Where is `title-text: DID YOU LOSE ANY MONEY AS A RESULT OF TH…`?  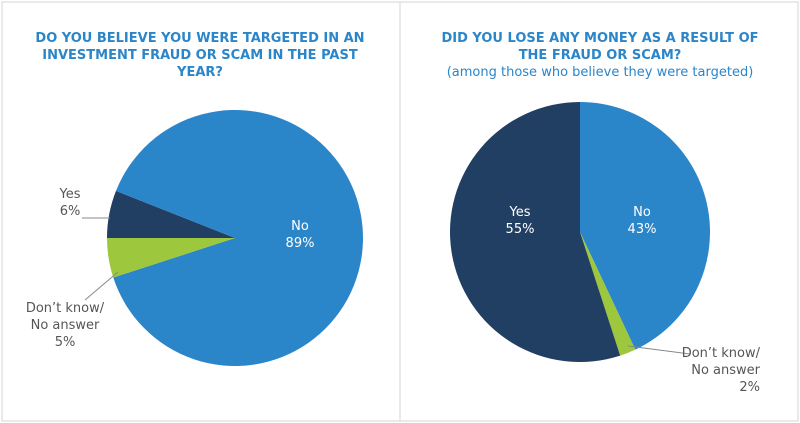
title-text: DID YOU LOSE ANY MONEY AS A RESULT OF TH… is located at coordinates (600, 47).